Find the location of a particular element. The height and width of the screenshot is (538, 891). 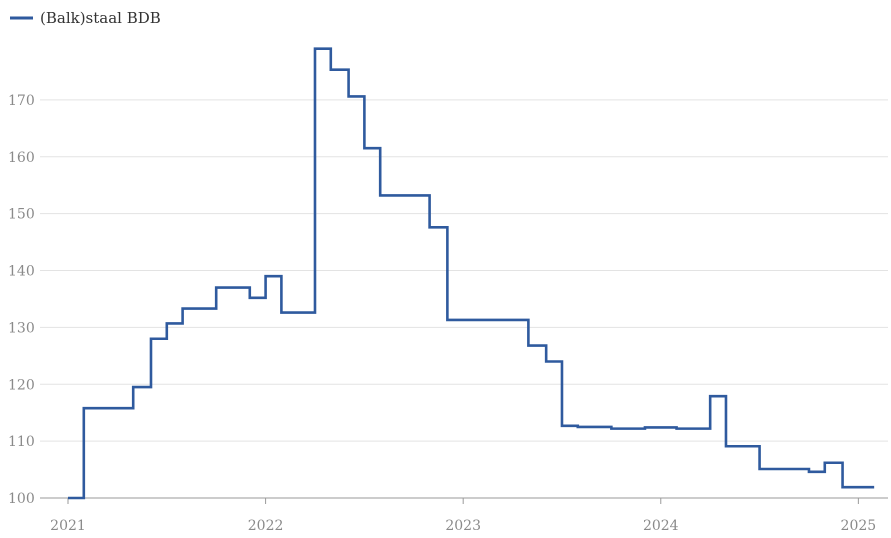

y-tick-label-150: 150 is located at coordinates (21, 215).